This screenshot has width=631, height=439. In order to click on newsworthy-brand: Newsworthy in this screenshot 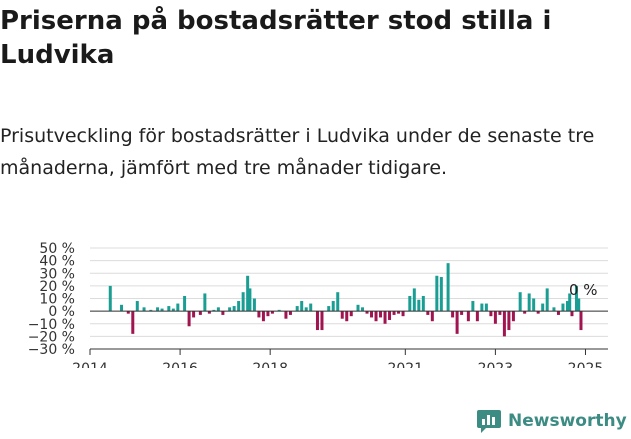, I will do `click(551, 421)`.